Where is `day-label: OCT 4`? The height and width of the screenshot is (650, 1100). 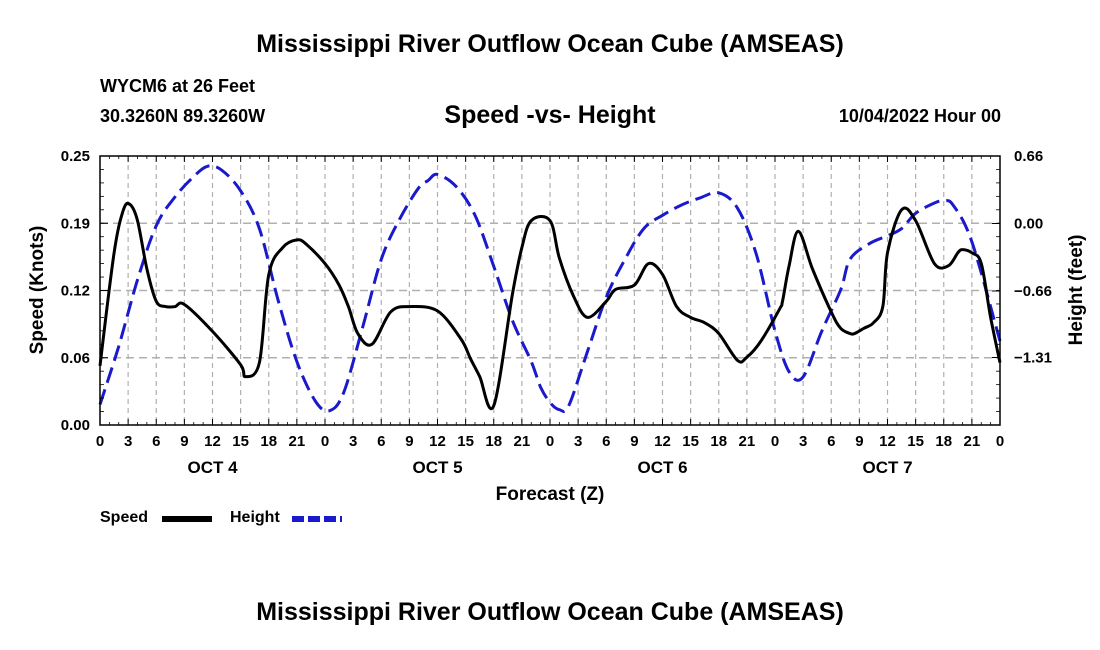
day-label: OCT 4 is located at coordinates (212, 467).